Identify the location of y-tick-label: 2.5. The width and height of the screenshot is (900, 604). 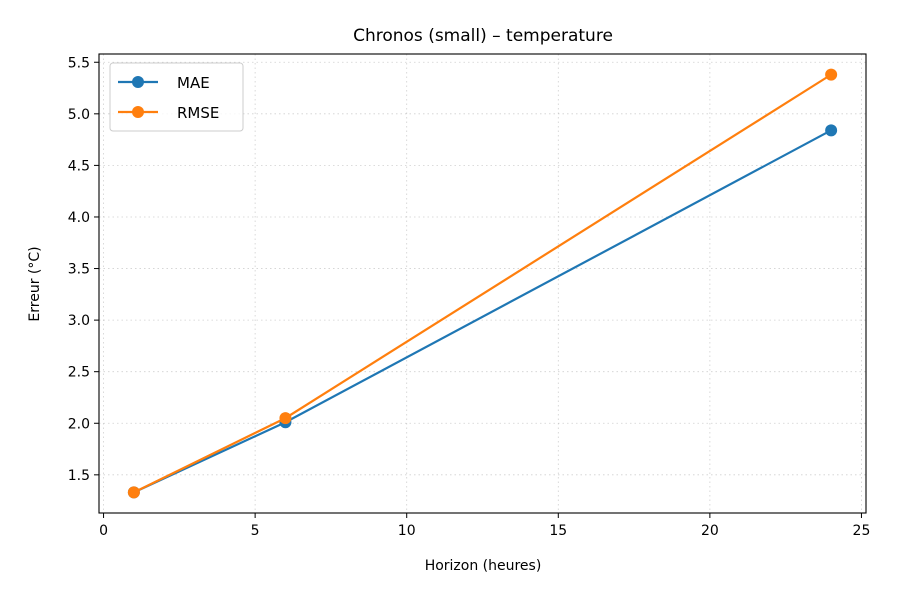
(79, 373).